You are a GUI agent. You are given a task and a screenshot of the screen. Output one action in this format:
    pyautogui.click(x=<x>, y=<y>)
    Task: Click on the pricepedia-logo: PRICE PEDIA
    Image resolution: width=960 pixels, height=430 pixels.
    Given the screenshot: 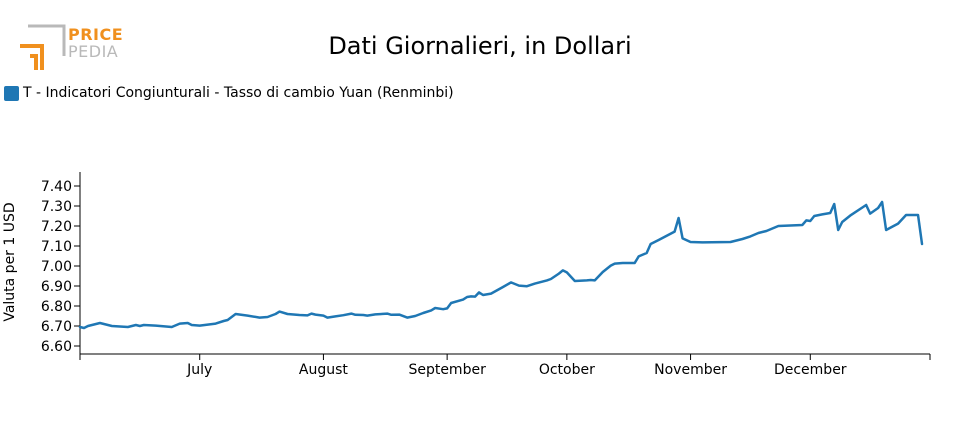 What is the action you would take?
    pyautogui.click(x=73, y=49)
    